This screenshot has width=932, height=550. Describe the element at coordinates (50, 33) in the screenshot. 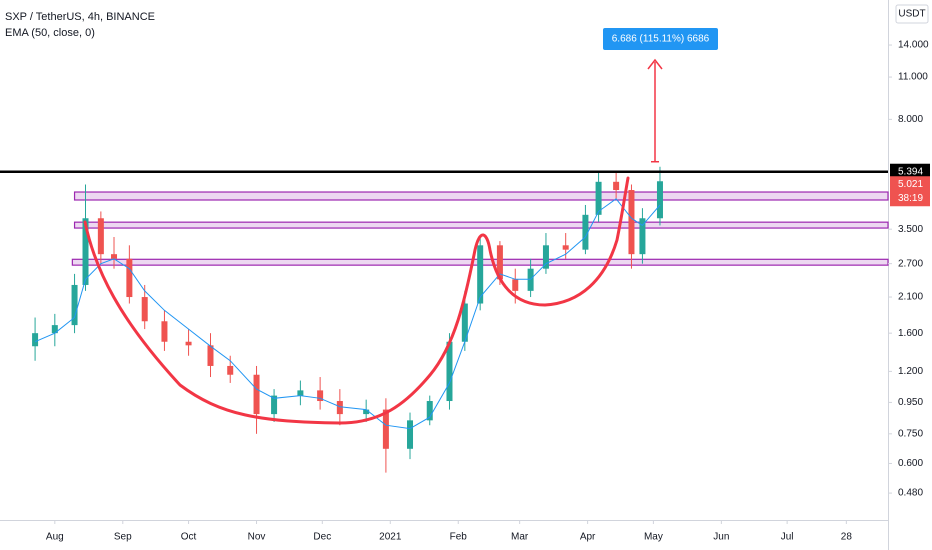

I see `indicator-legend: EMA (50, close, 0)` at that location.